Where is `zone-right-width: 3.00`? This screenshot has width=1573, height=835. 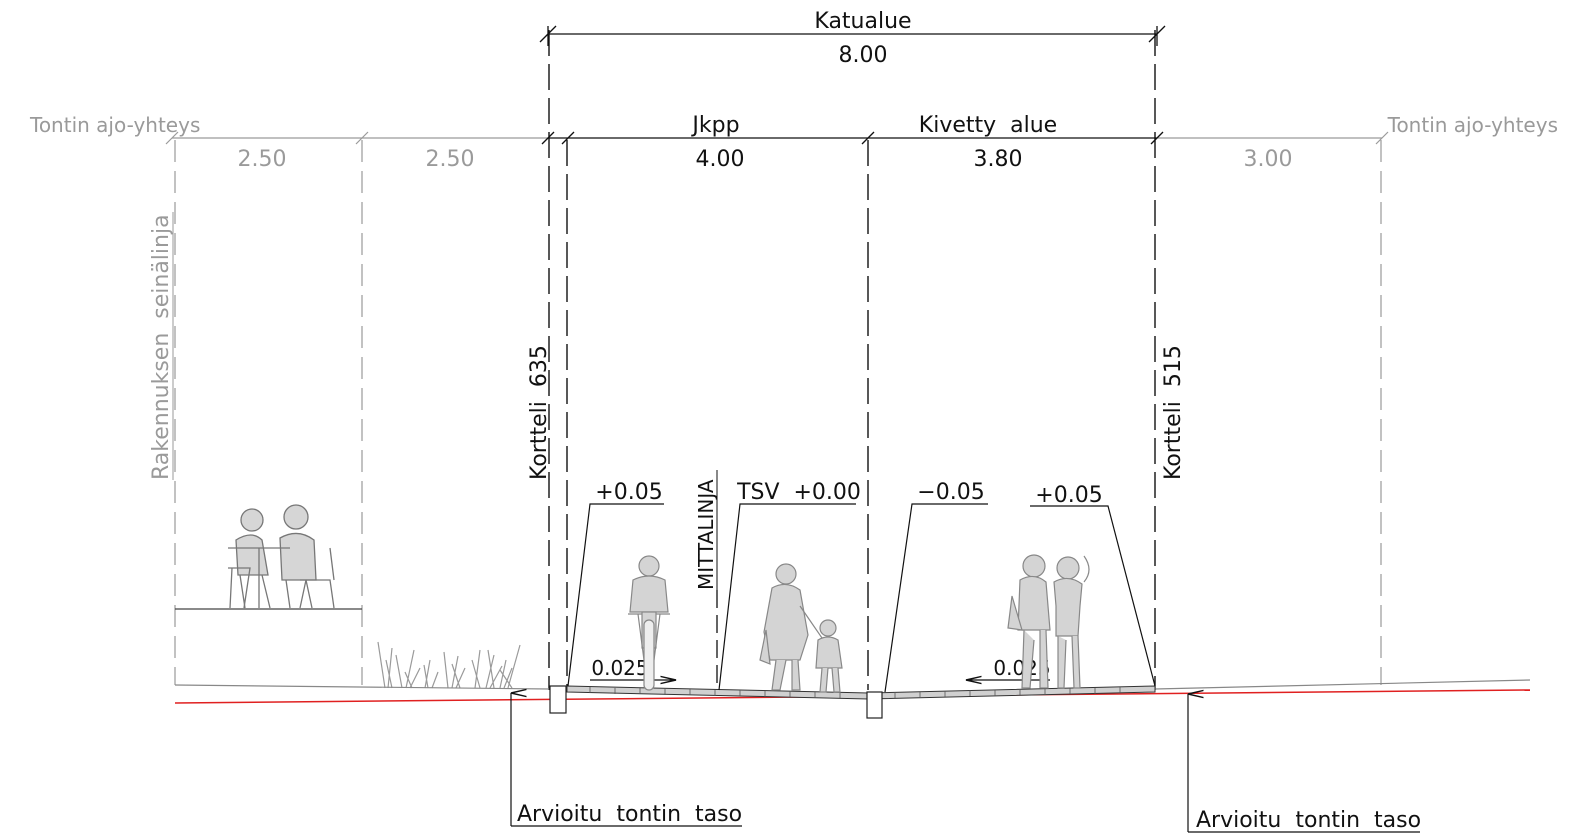 zone-right-width: 3.00 is located at coordinates (1268, 159).